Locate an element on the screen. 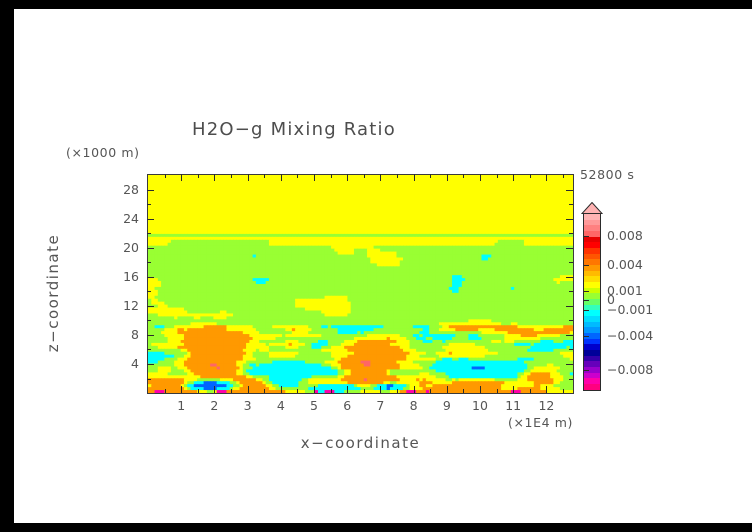 This screenshot has width=752, height=532. colorbar-label: −0.001 is located at coordinates (630, 309).